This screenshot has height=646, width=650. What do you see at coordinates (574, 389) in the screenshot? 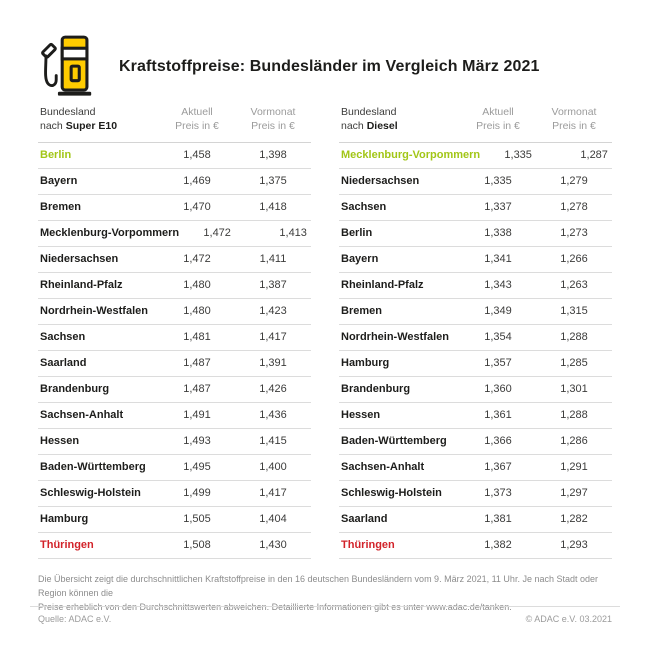
I see `previous-price: 1,301` at bounding box center [574, 389].